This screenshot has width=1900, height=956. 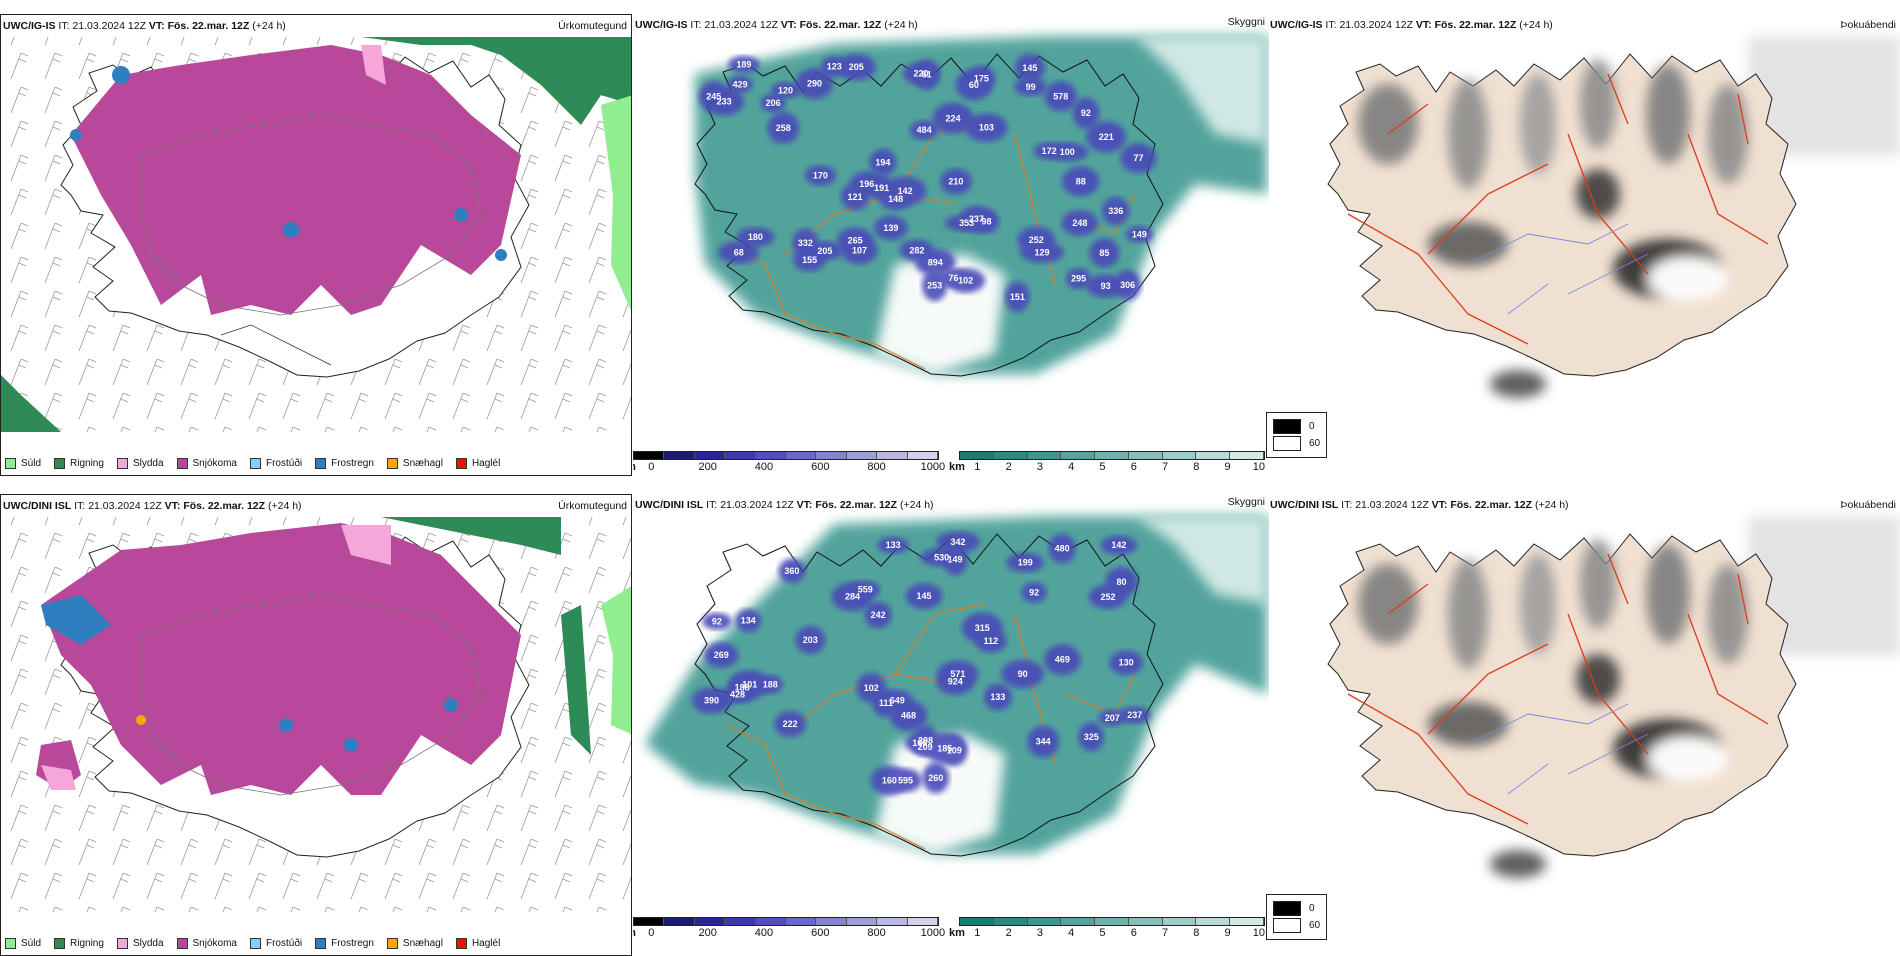 I want to click on visibility-value-label: 68, so click(x=739, y=253).